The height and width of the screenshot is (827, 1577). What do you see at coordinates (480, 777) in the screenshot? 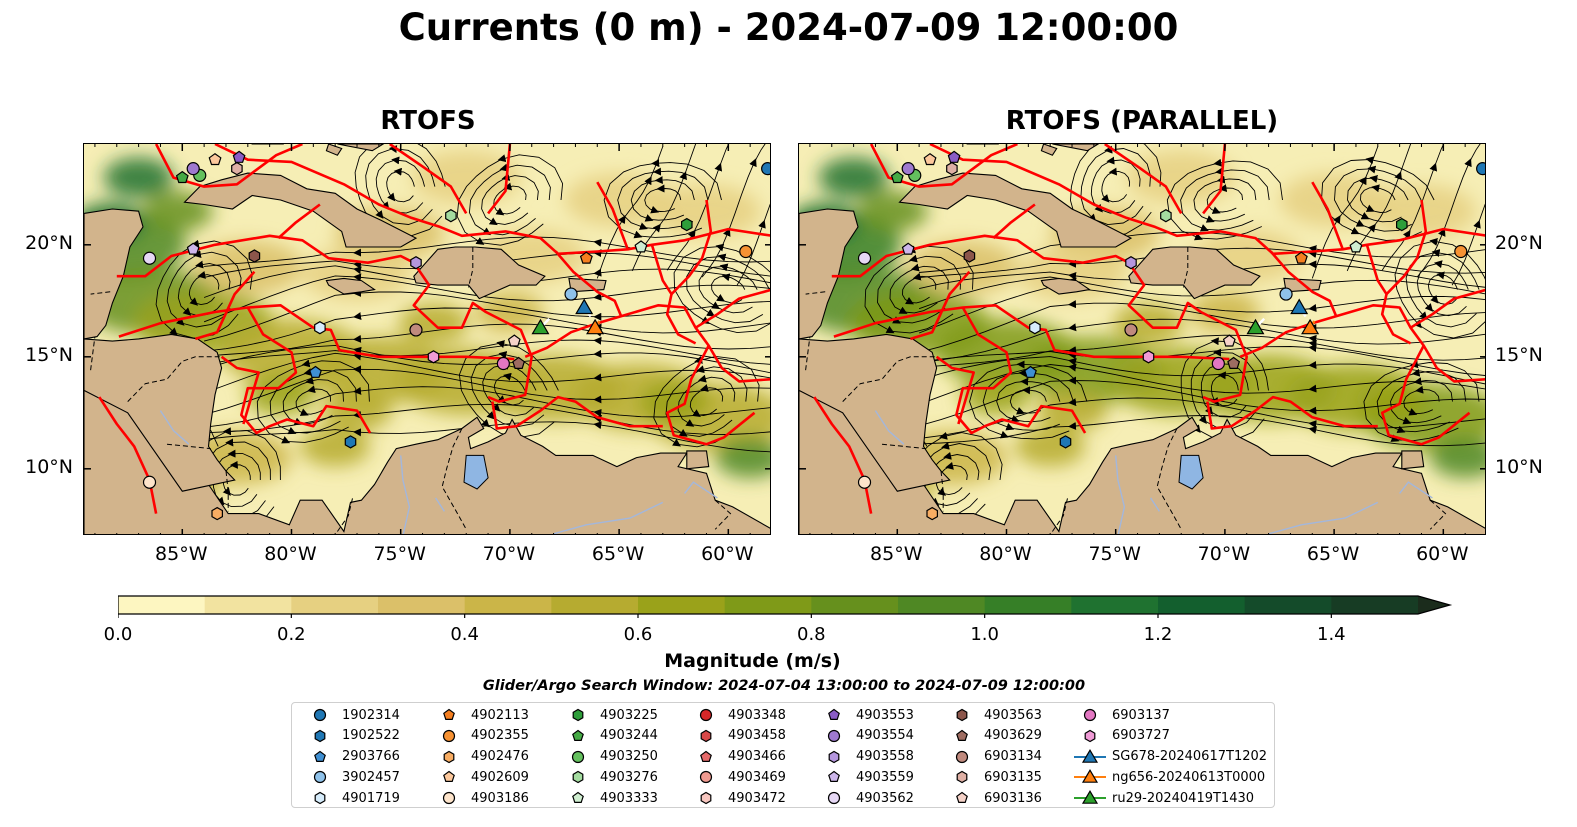
I see `legend-entry: 4902609` at bounding box center [480, 777].